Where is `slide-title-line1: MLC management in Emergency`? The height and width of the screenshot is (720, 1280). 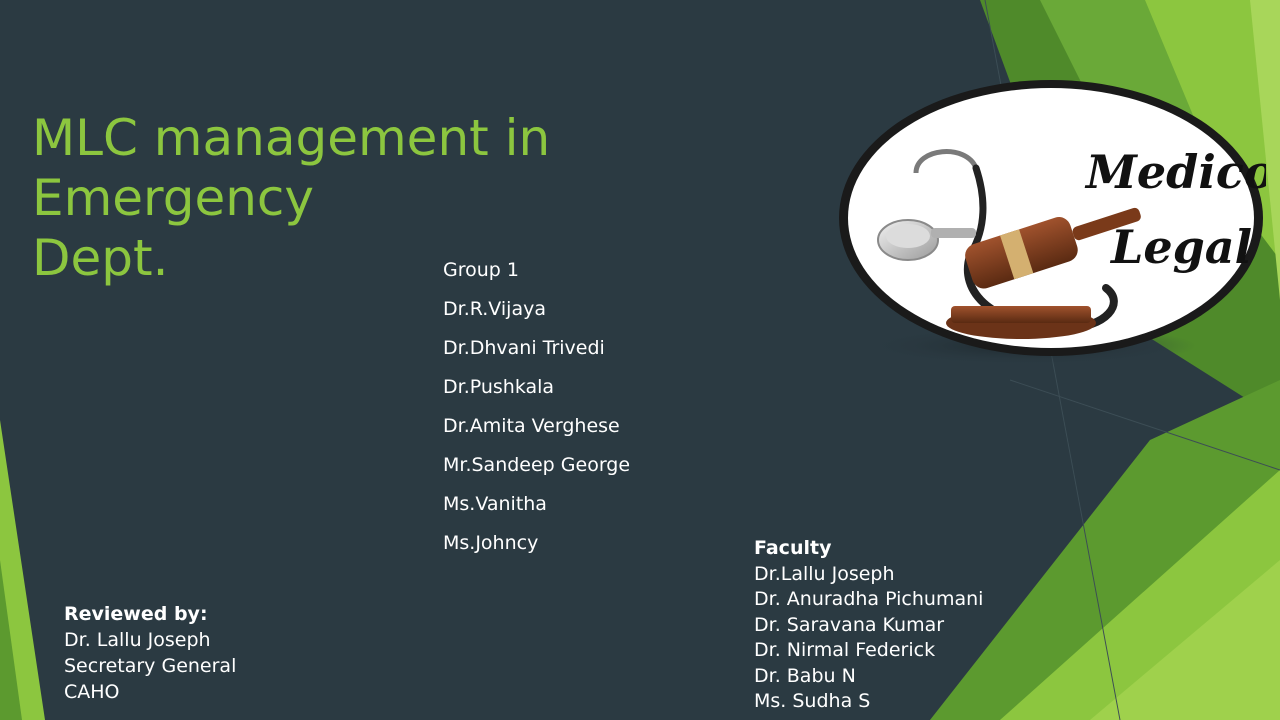 slide-title-line1: MLC management in Emergency is located at coordinates (291, 168).